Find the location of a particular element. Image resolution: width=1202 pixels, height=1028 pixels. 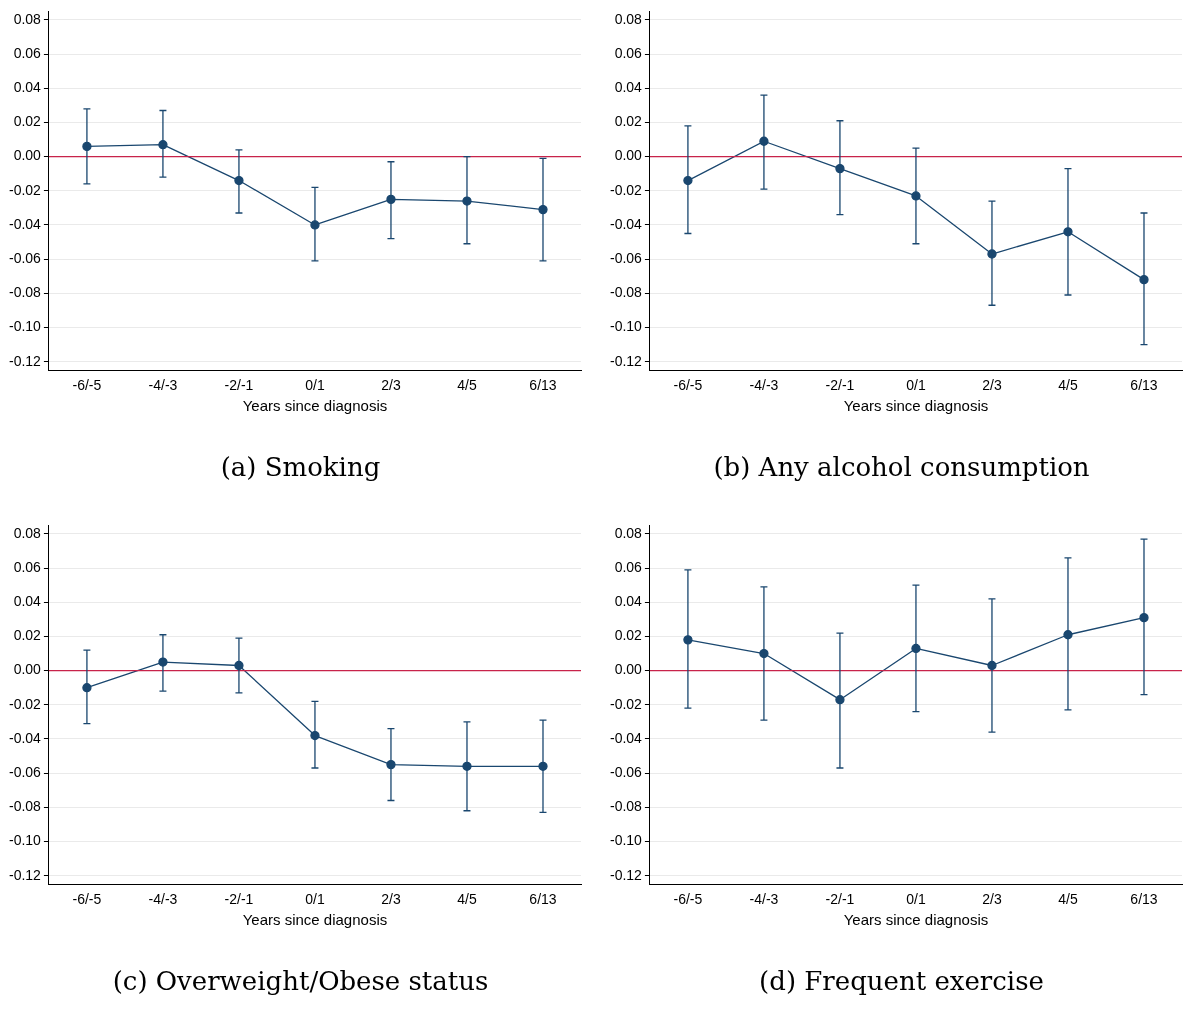

text: (c) Overweight/Obese status is located at coordinates (300, 981).